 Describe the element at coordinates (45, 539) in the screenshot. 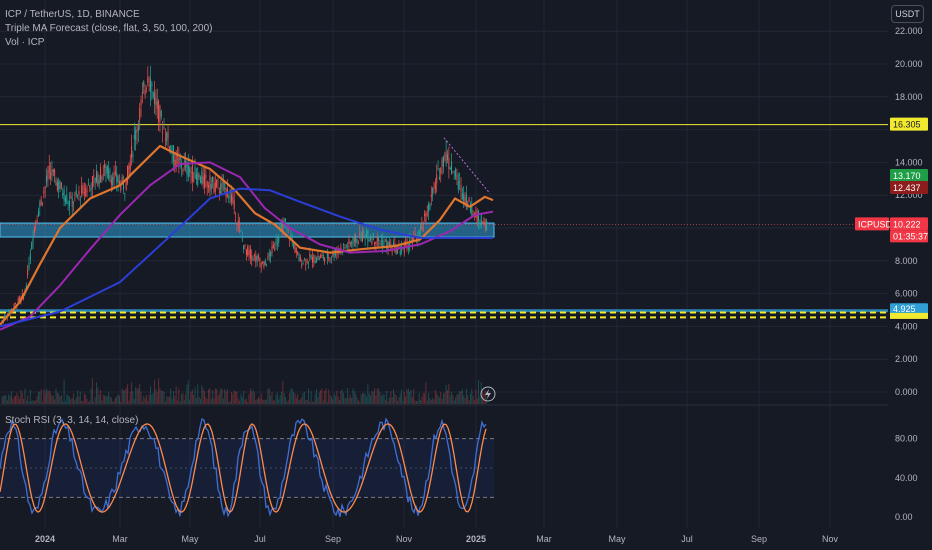

I see `time-tick-label: 2024` at that location.